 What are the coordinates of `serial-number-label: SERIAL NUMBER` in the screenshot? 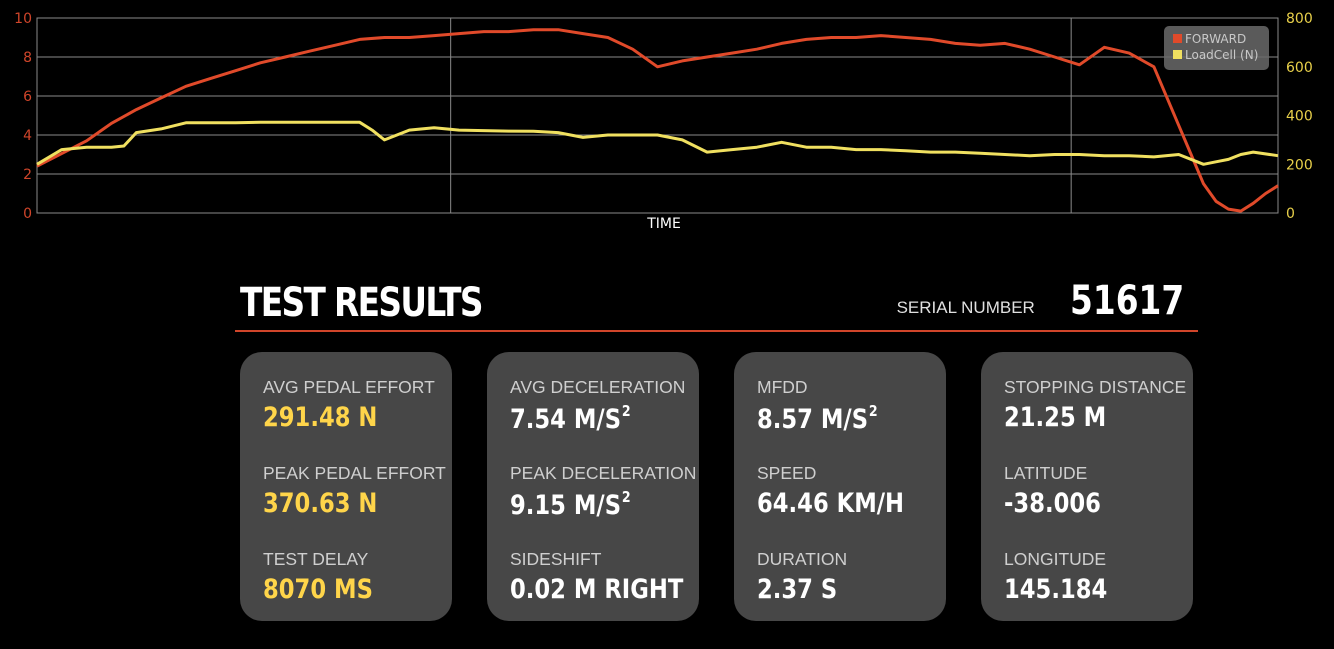 It's located at (965, 307).